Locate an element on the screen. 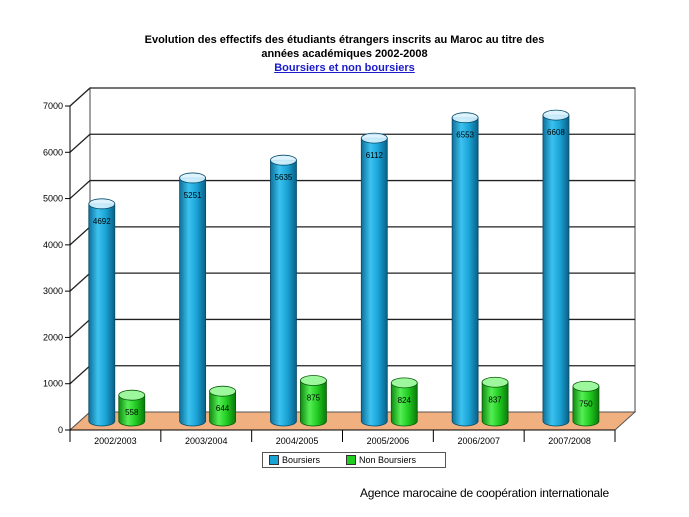  bar-non-boursiers-3-top is located at coordinates (404, 383).